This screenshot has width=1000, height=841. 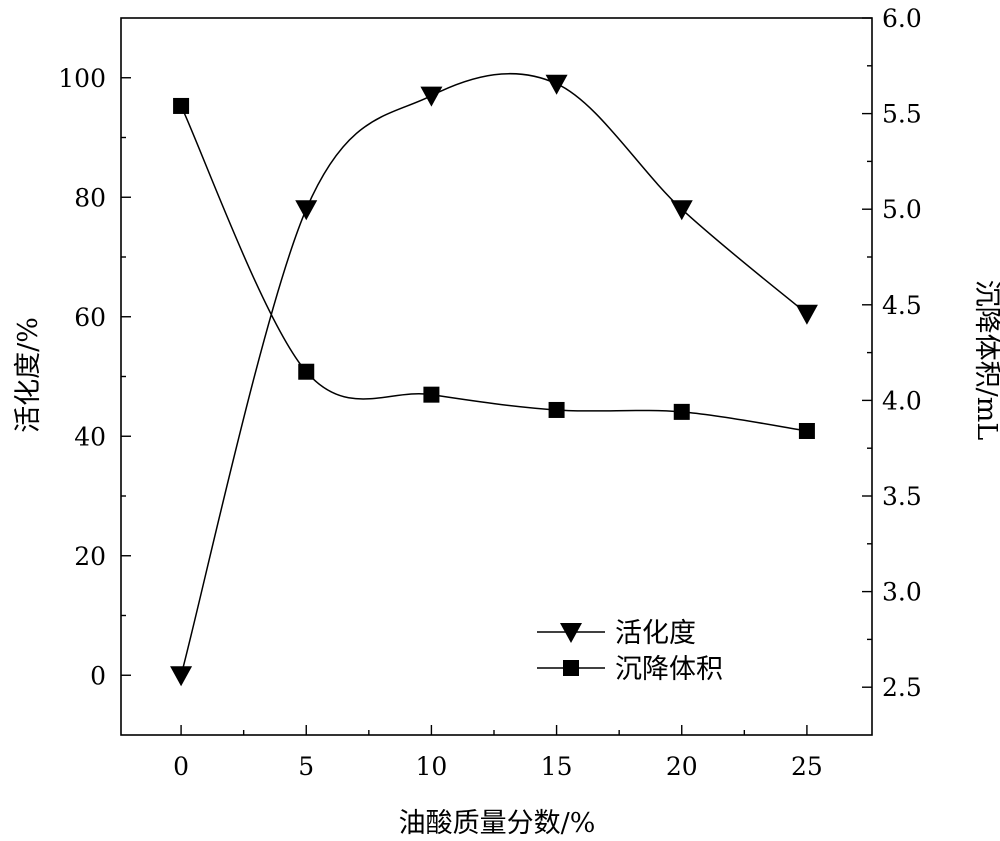 I want to click on right-y-axis-title: 沉降体积/mL, so click(x=985, y=360).